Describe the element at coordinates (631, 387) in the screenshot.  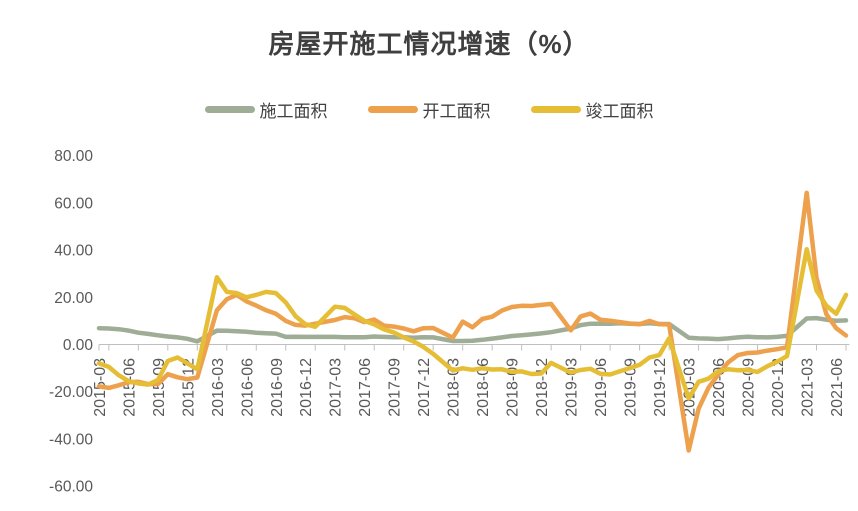
I see `x-tick-label: 2019-09` at that location.